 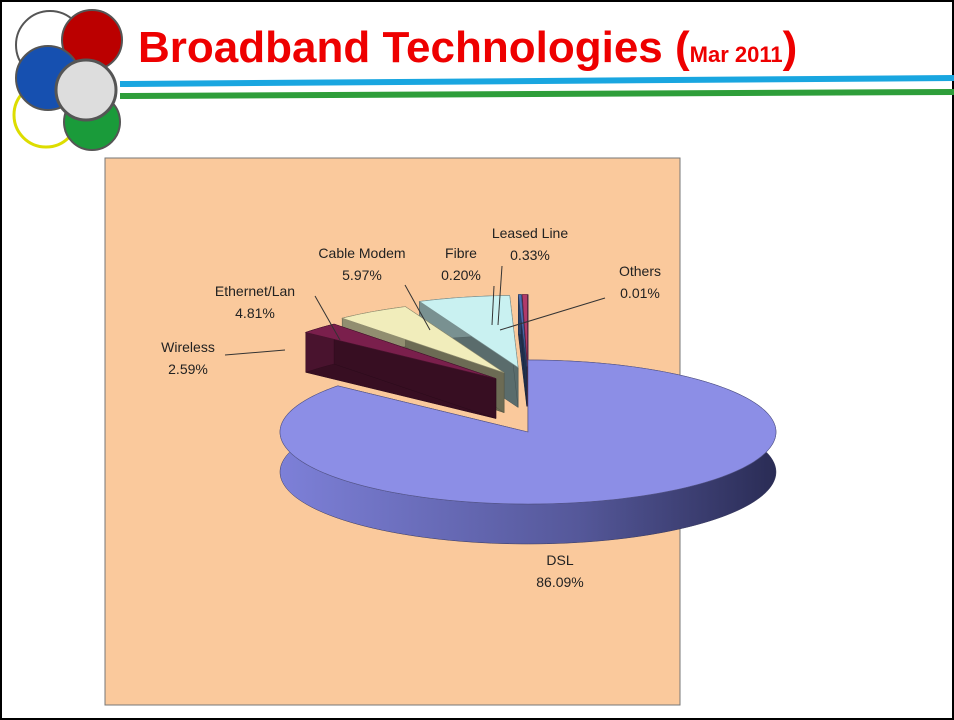 I want to click on slice-value: 2.59%, so click(x=188, y=369).